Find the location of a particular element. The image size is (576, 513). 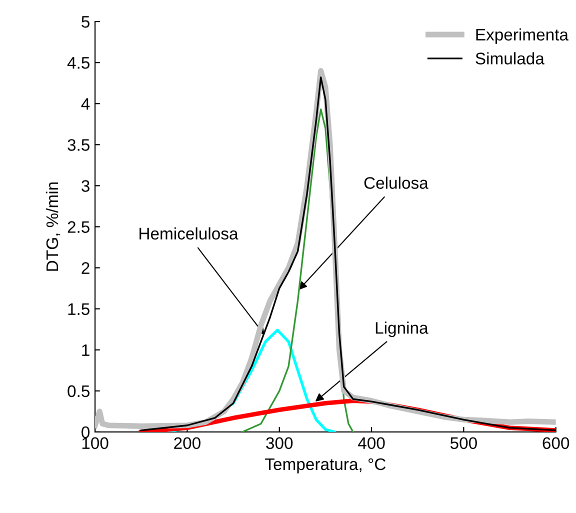

x-tick-label: 200 is located at coordinates (187, 443).